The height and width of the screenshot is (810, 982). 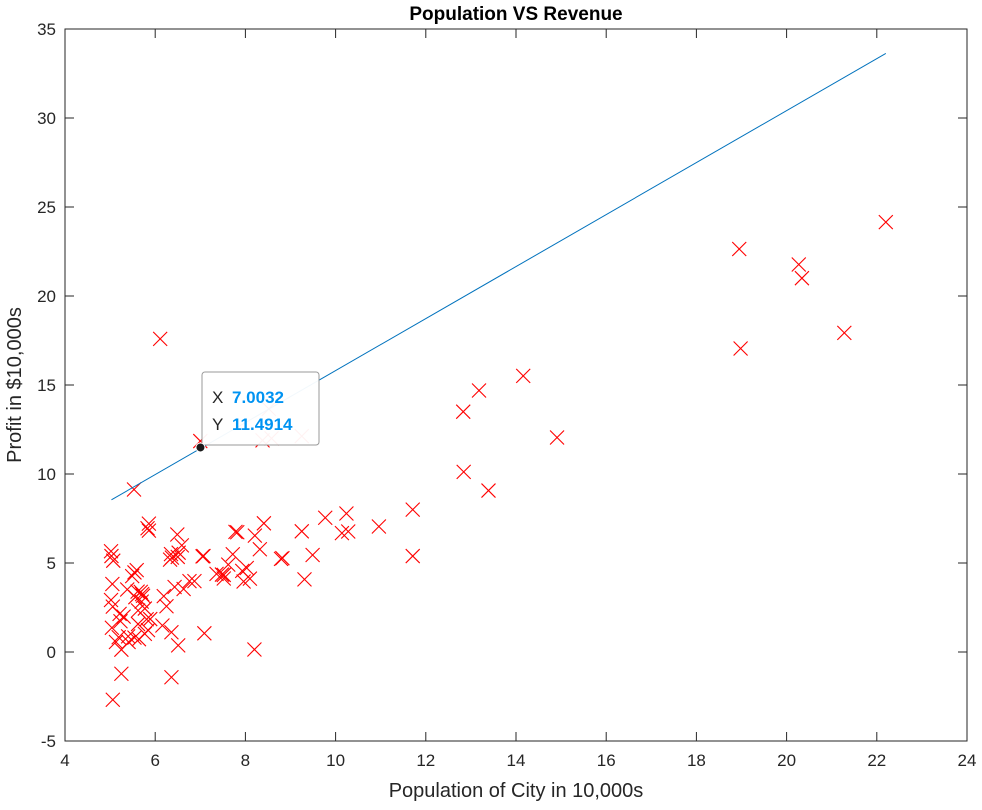 I want to click on x-tick-label: 6, so click(x=154, y=760).